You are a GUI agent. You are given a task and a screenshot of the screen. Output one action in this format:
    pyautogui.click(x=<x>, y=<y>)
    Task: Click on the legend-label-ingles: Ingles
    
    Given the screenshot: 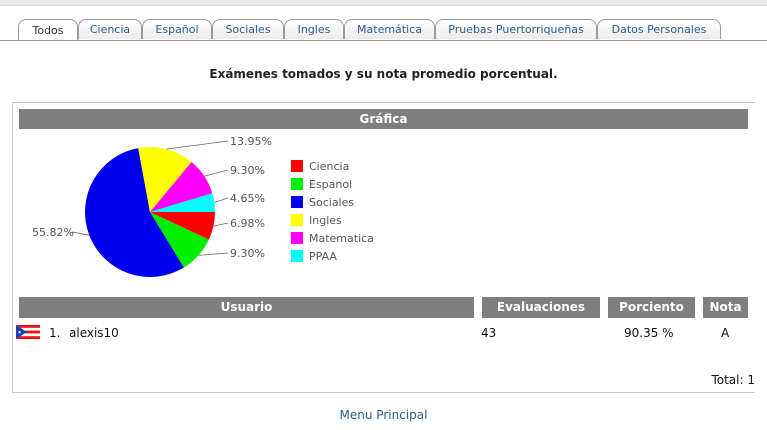 What is the action you would take?
    pyautogui.click(x=325, y=220)
    